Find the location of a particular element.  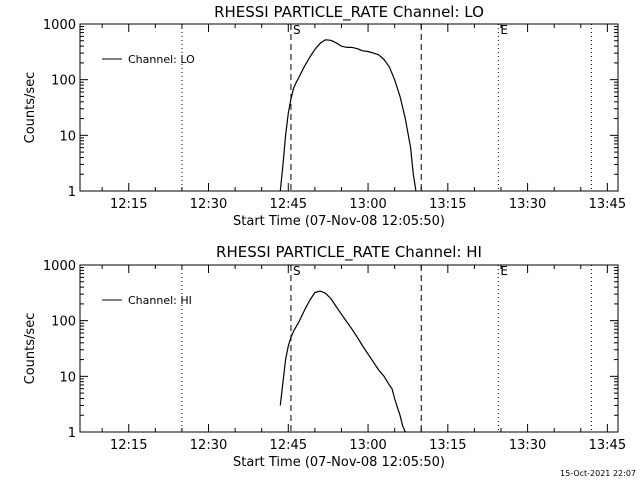

chart-title: RHESSI PARTICLE_RATE Channel: LO is located at coordinates (349, 12).